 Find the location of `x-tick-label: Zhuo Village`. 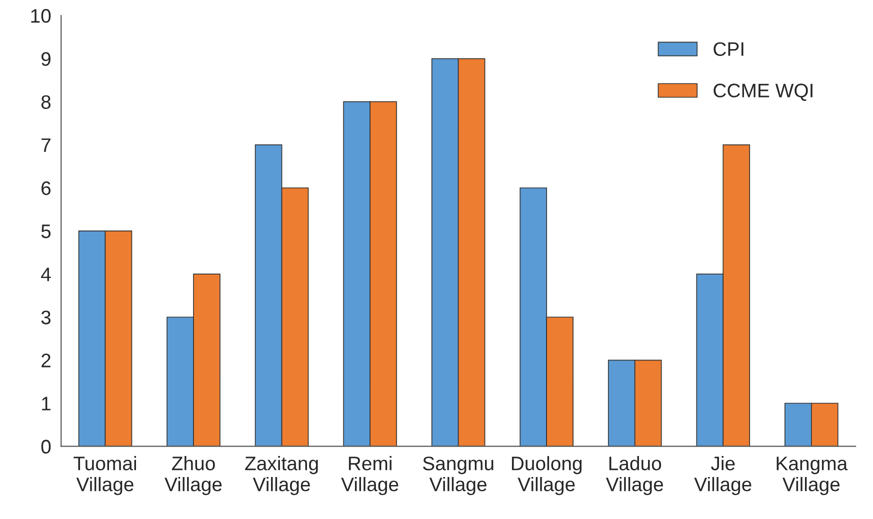

x-tick-label: Zhuo Village is located at coordinates (193, 476).